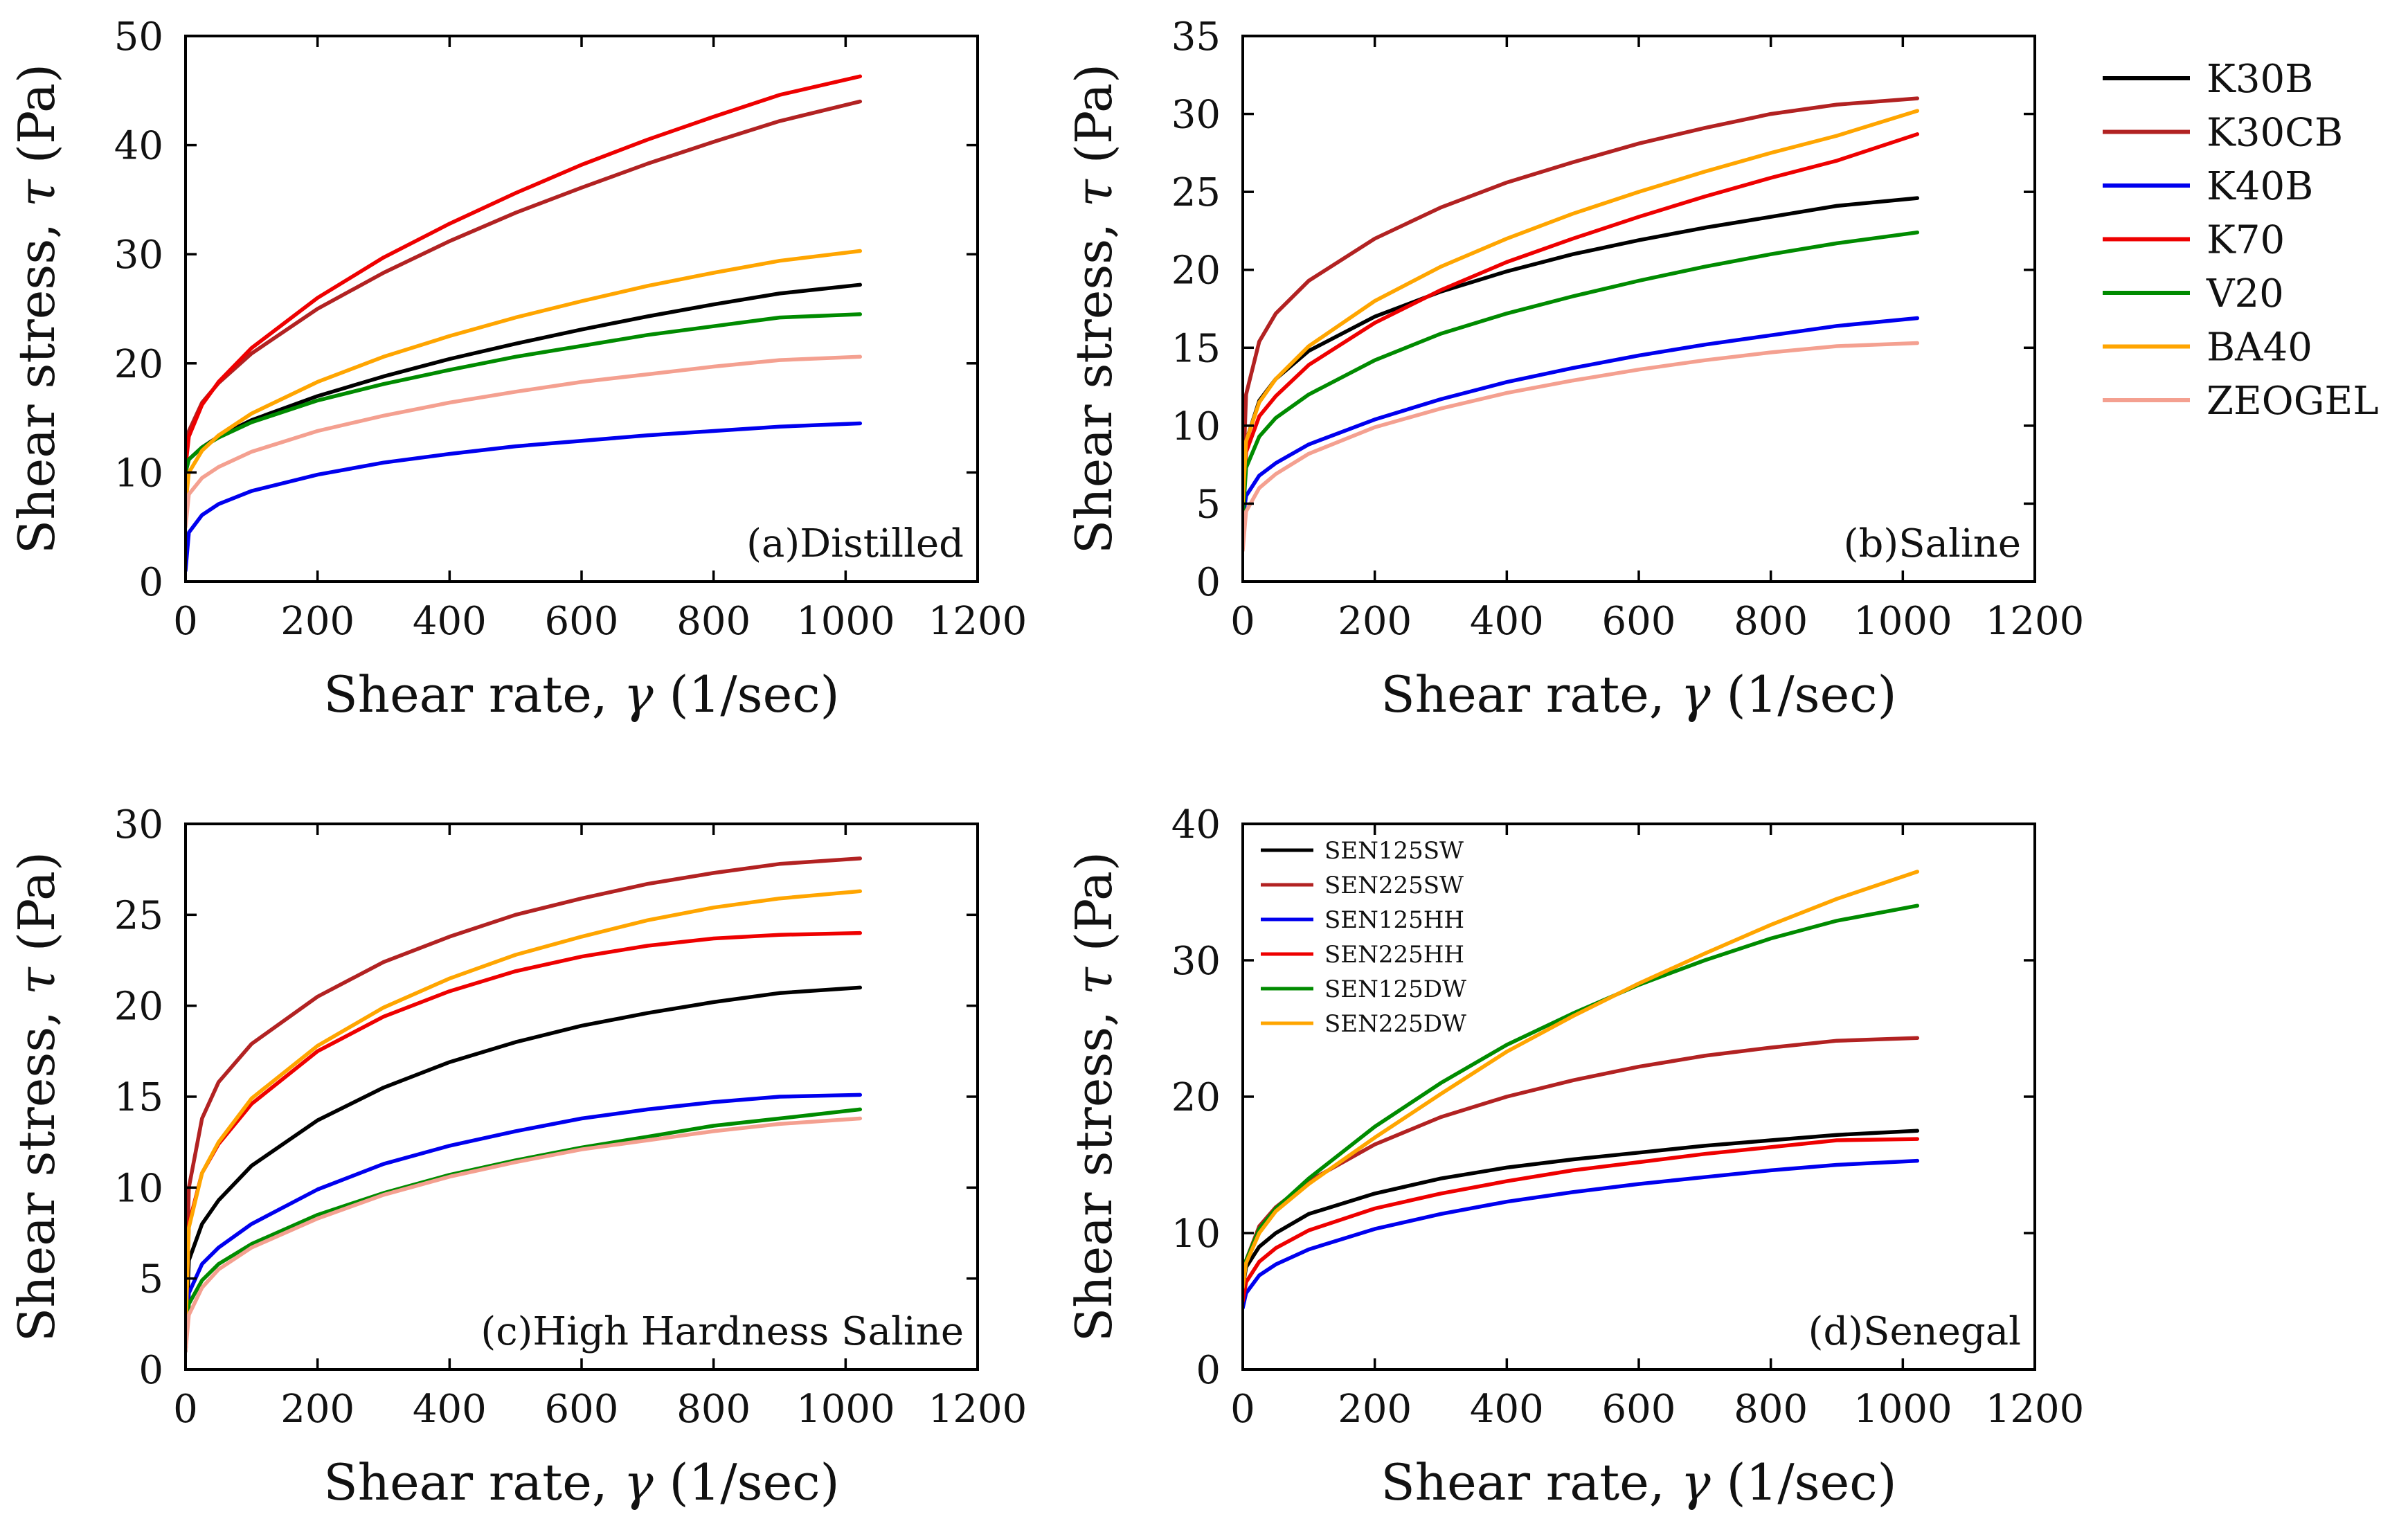  I want to click on panel-label: (a)Distilled, so click(855, 543).